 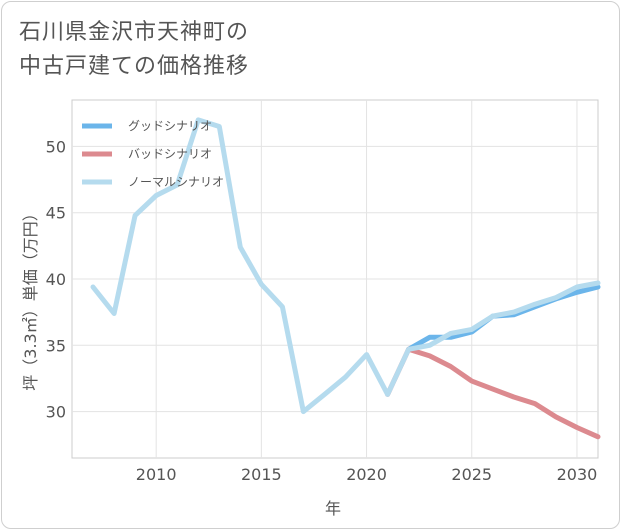 I want to click on legend-label: グッドシナリオ, so click(x=170, y=126).